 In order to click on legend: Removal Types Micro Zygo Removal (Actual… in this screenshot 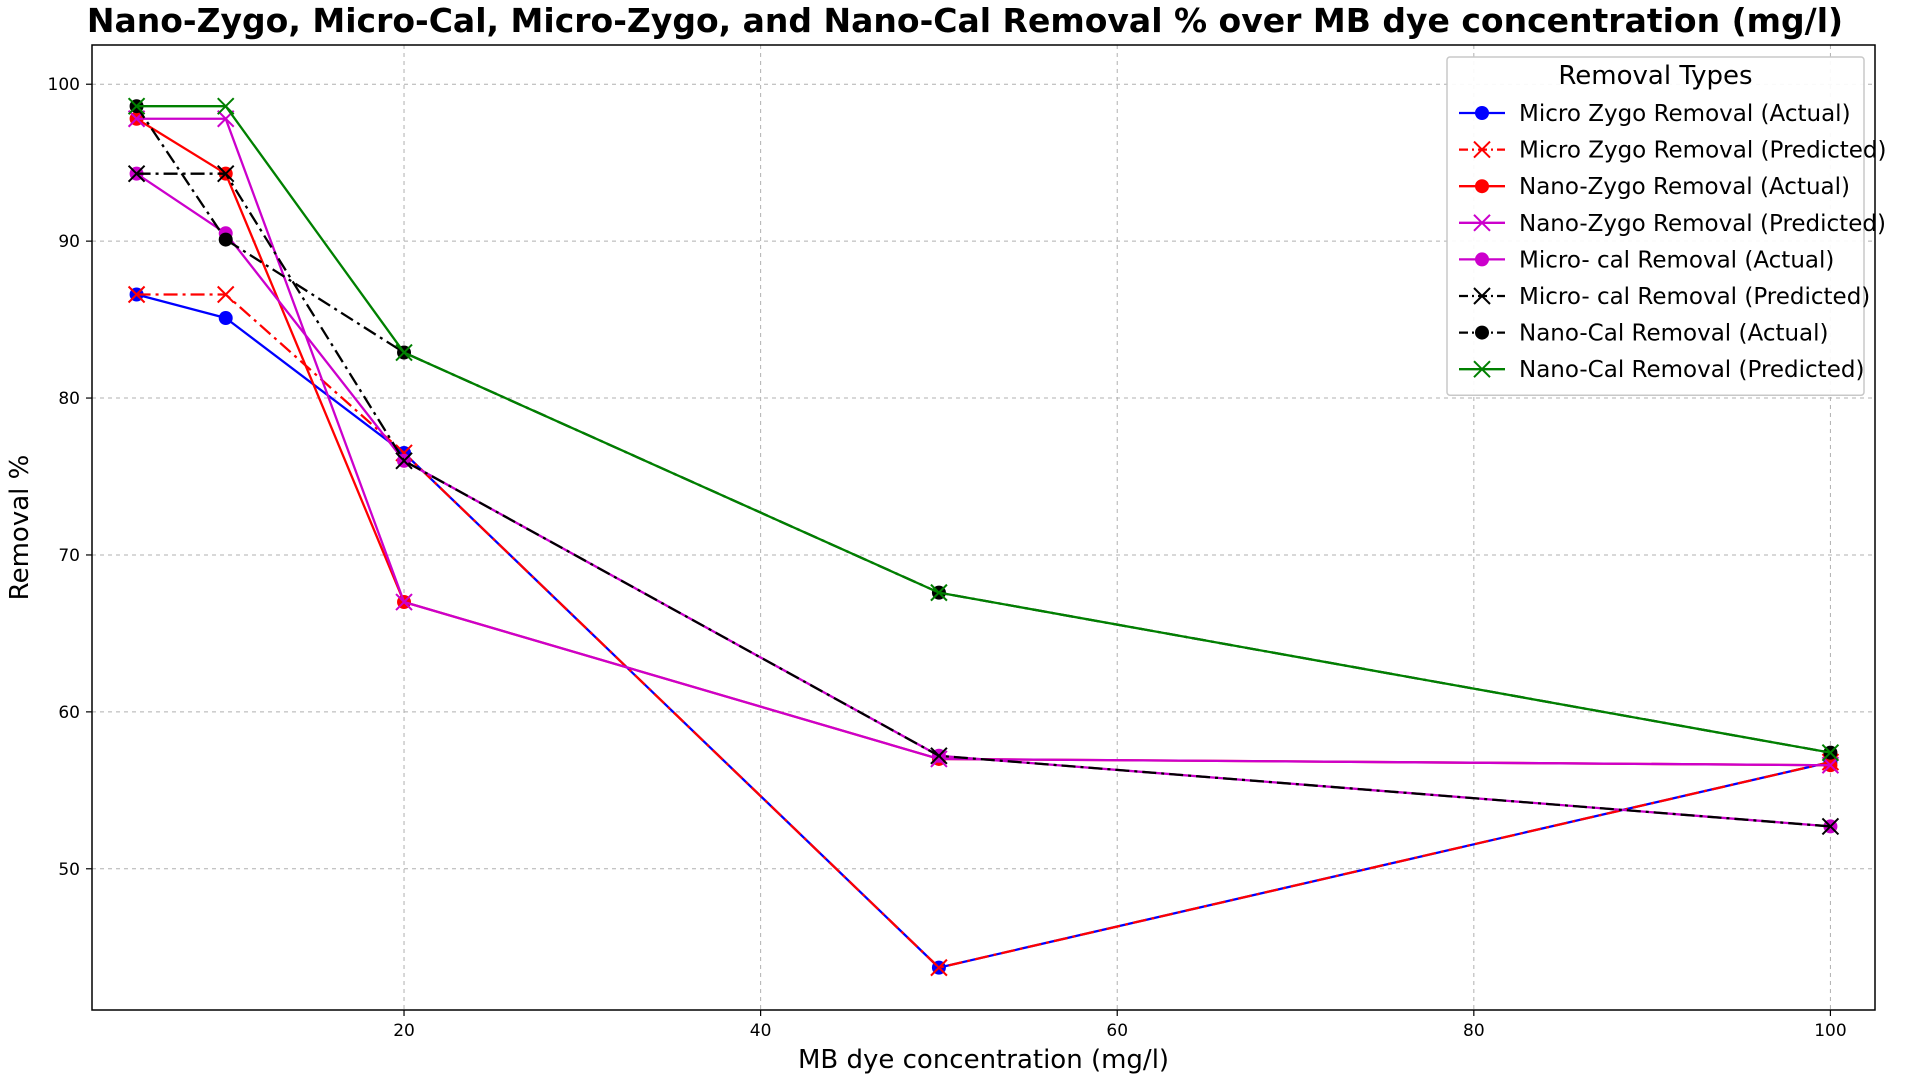, I will do `click(1666, 226)`.